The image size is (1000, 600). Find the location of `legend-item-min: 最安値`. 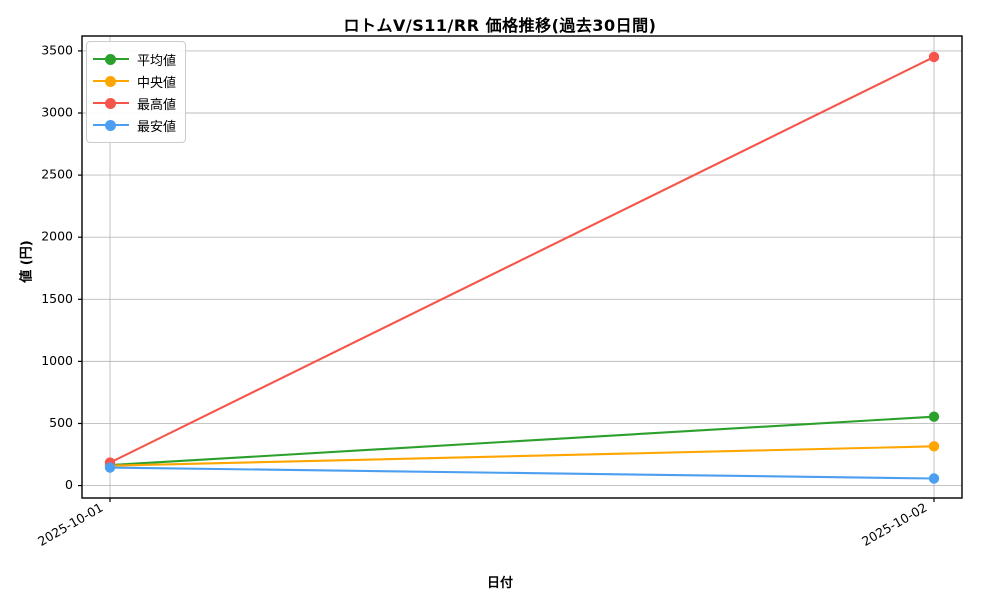

legend-item-min: 最安値 is located at coordinates (134, 125).